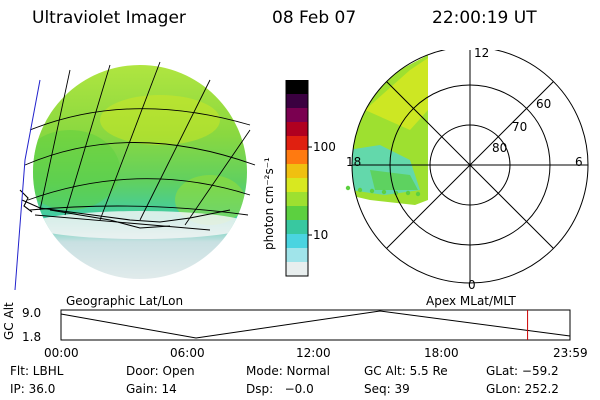  I want to click on timeline-x-tick-1200: 12:00, so click(313, 353).